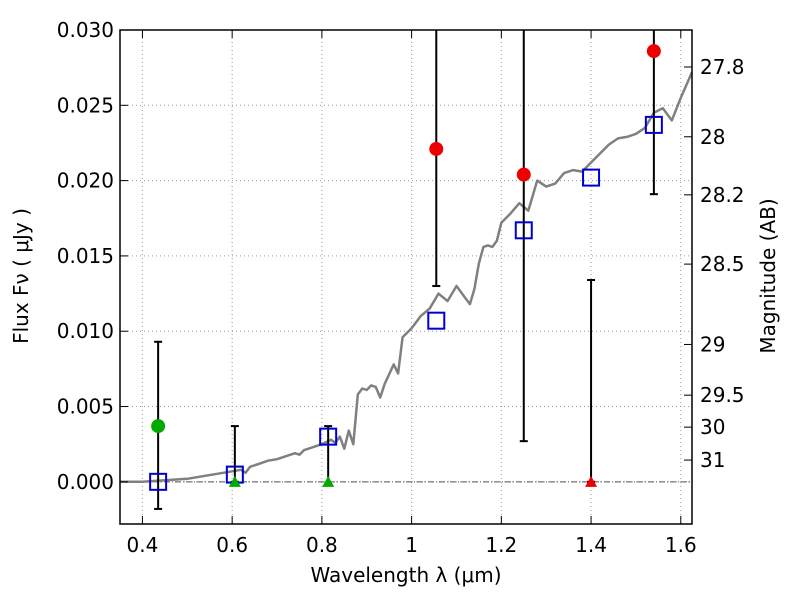 The width and height of the screenshot is (800, 600). I want to click on y-tick-label: 0.005, so click(85, 407).